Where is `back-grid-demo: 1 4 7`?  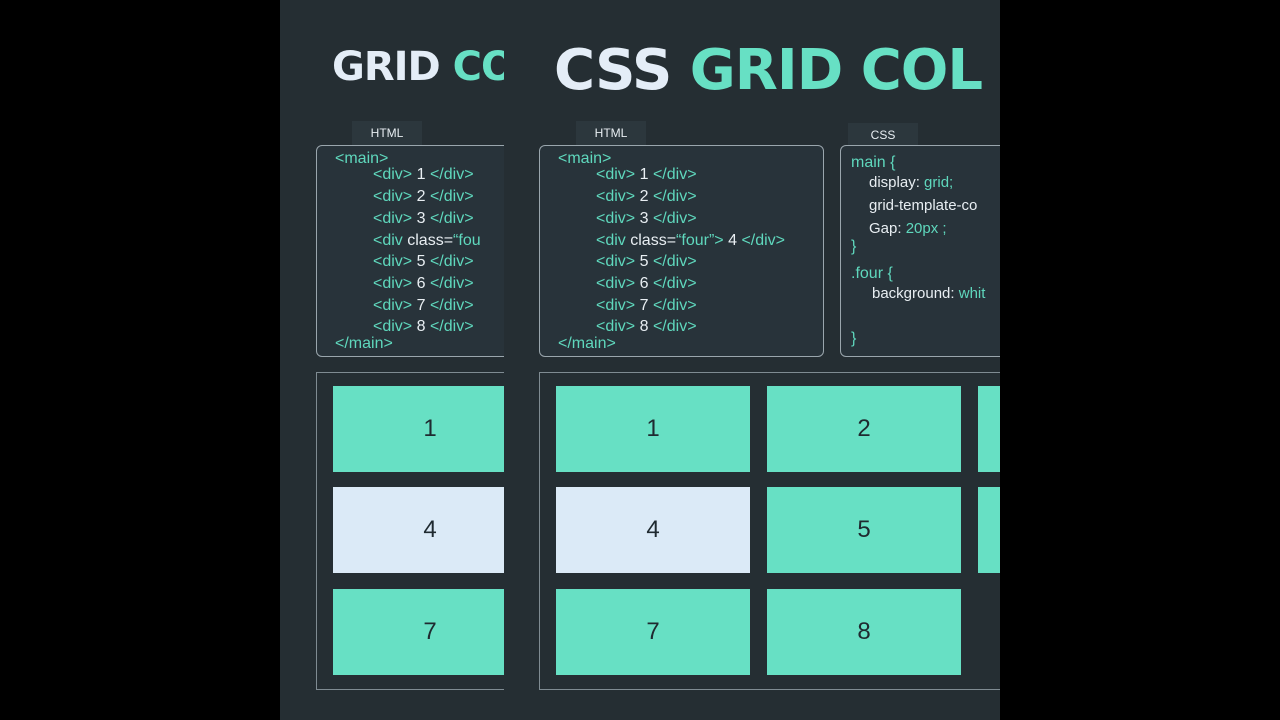
back-grid-demo: 1 4 7 is located at coordinates (410, 531).